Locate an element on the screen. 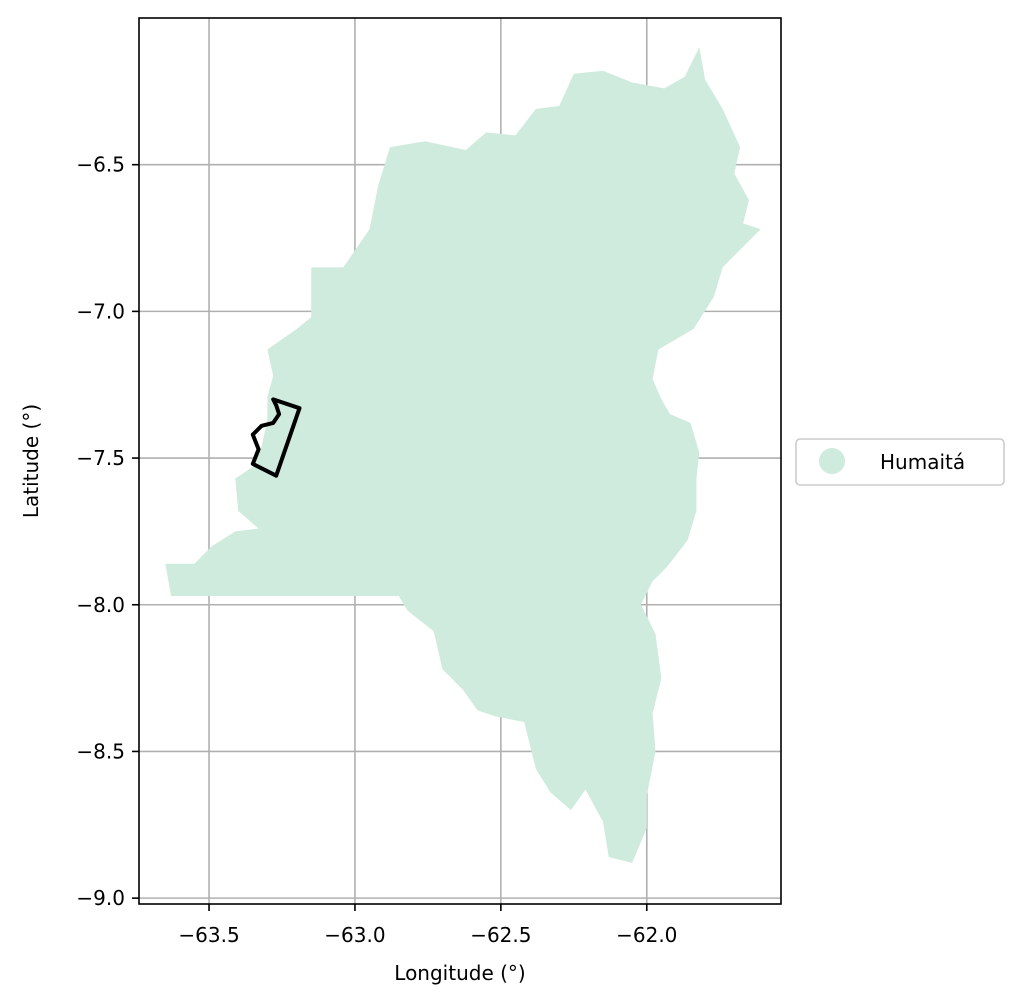  legend-marker-humaita is located at coordinates (832, 461).